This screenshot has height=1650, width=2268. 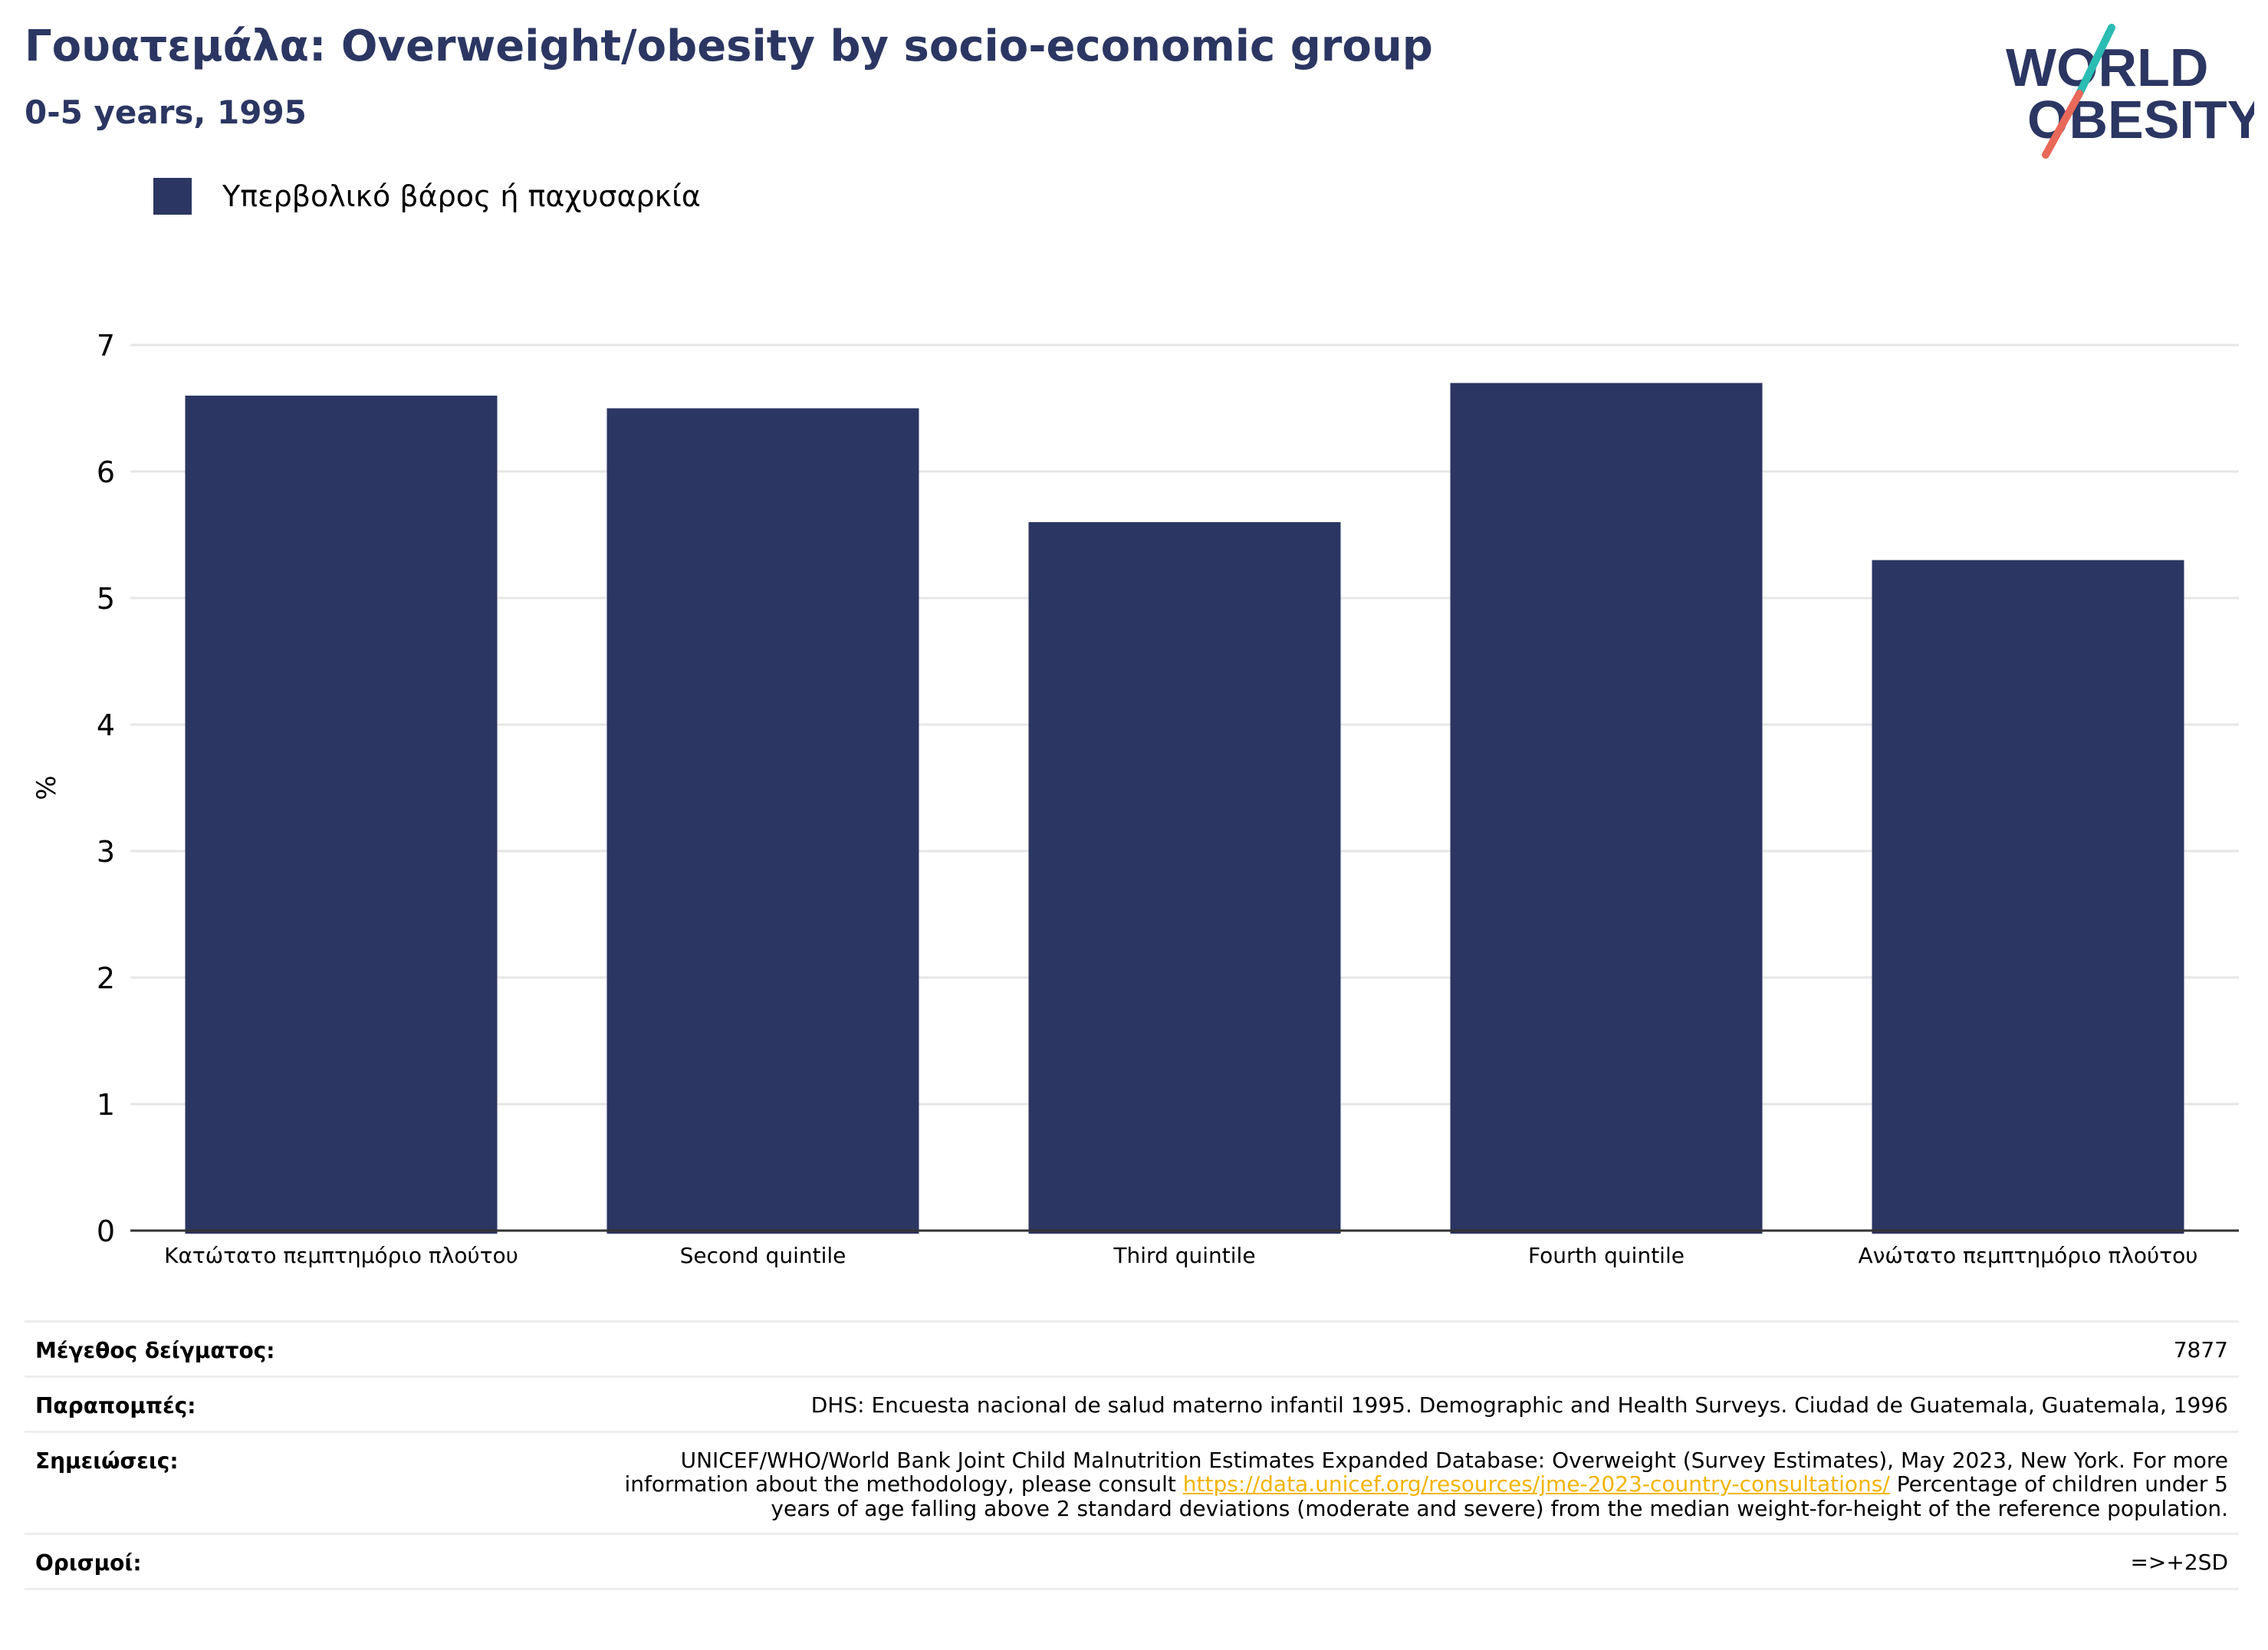 What do you see at coordinates (106, 472) in the screenshot?
I see `y-tick-label: 6` at bounding box center [106, 472].